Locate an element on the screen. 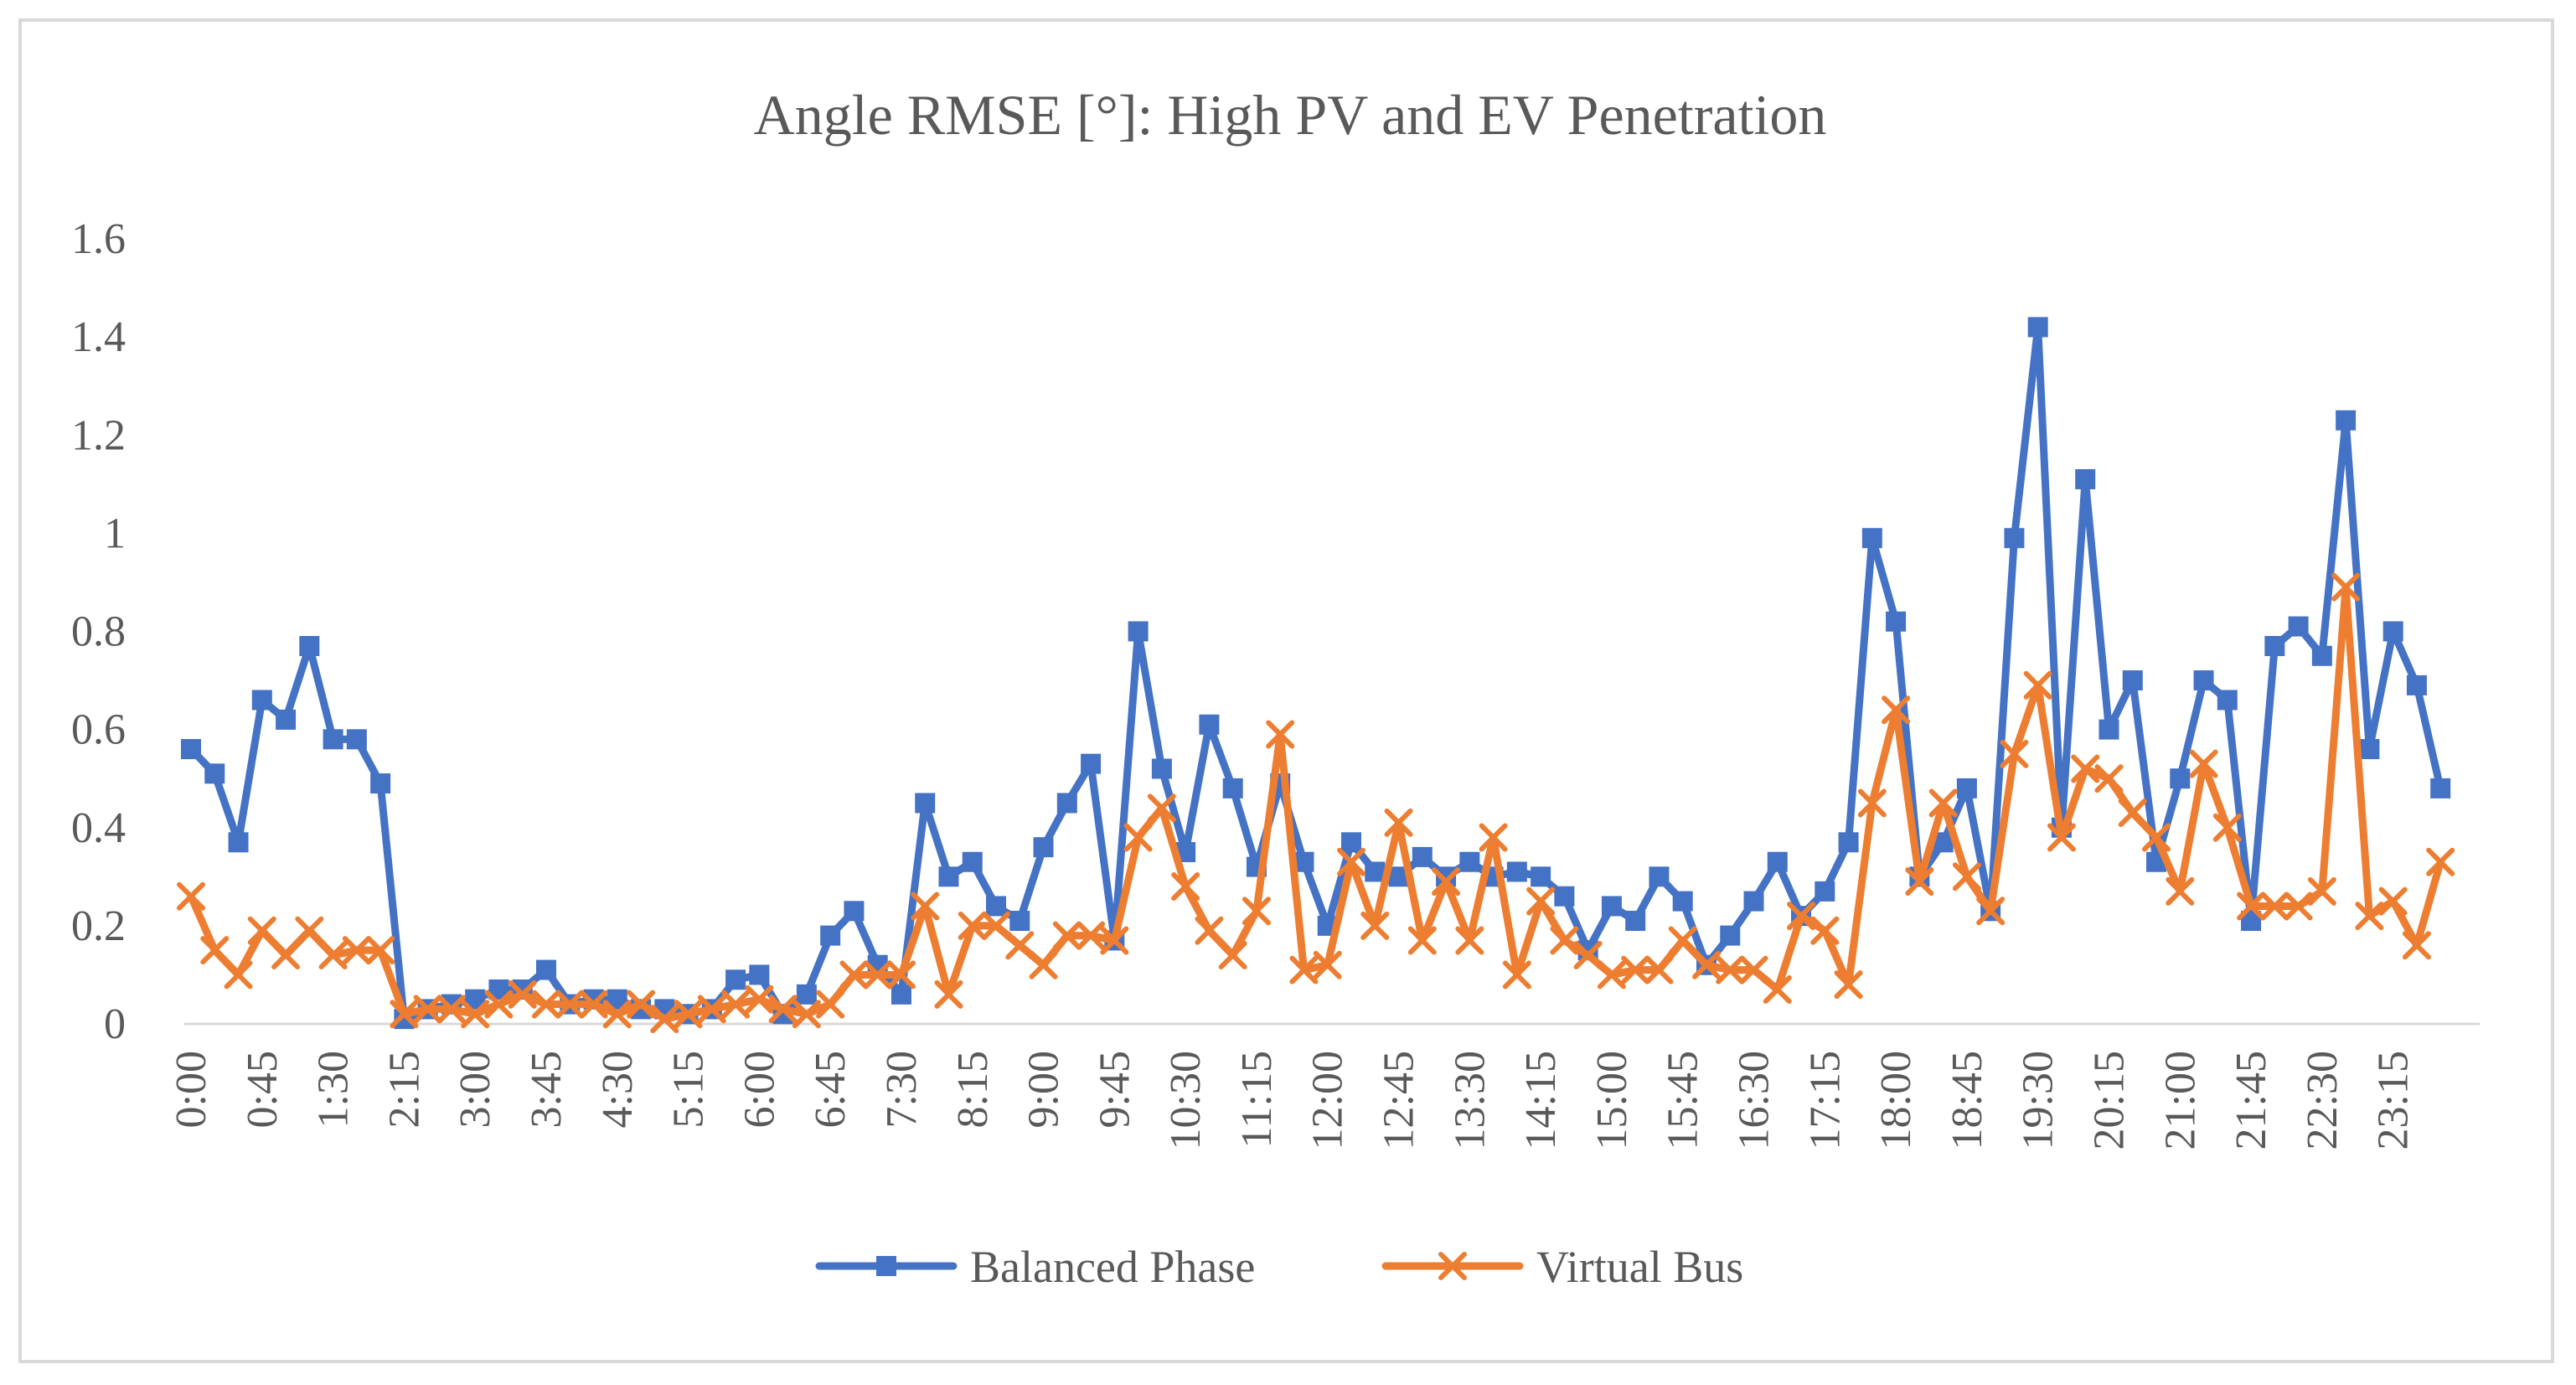 The image size is (2576, 1385). x-tick-label: 15:45 is located at coordinates (1683, 1100).